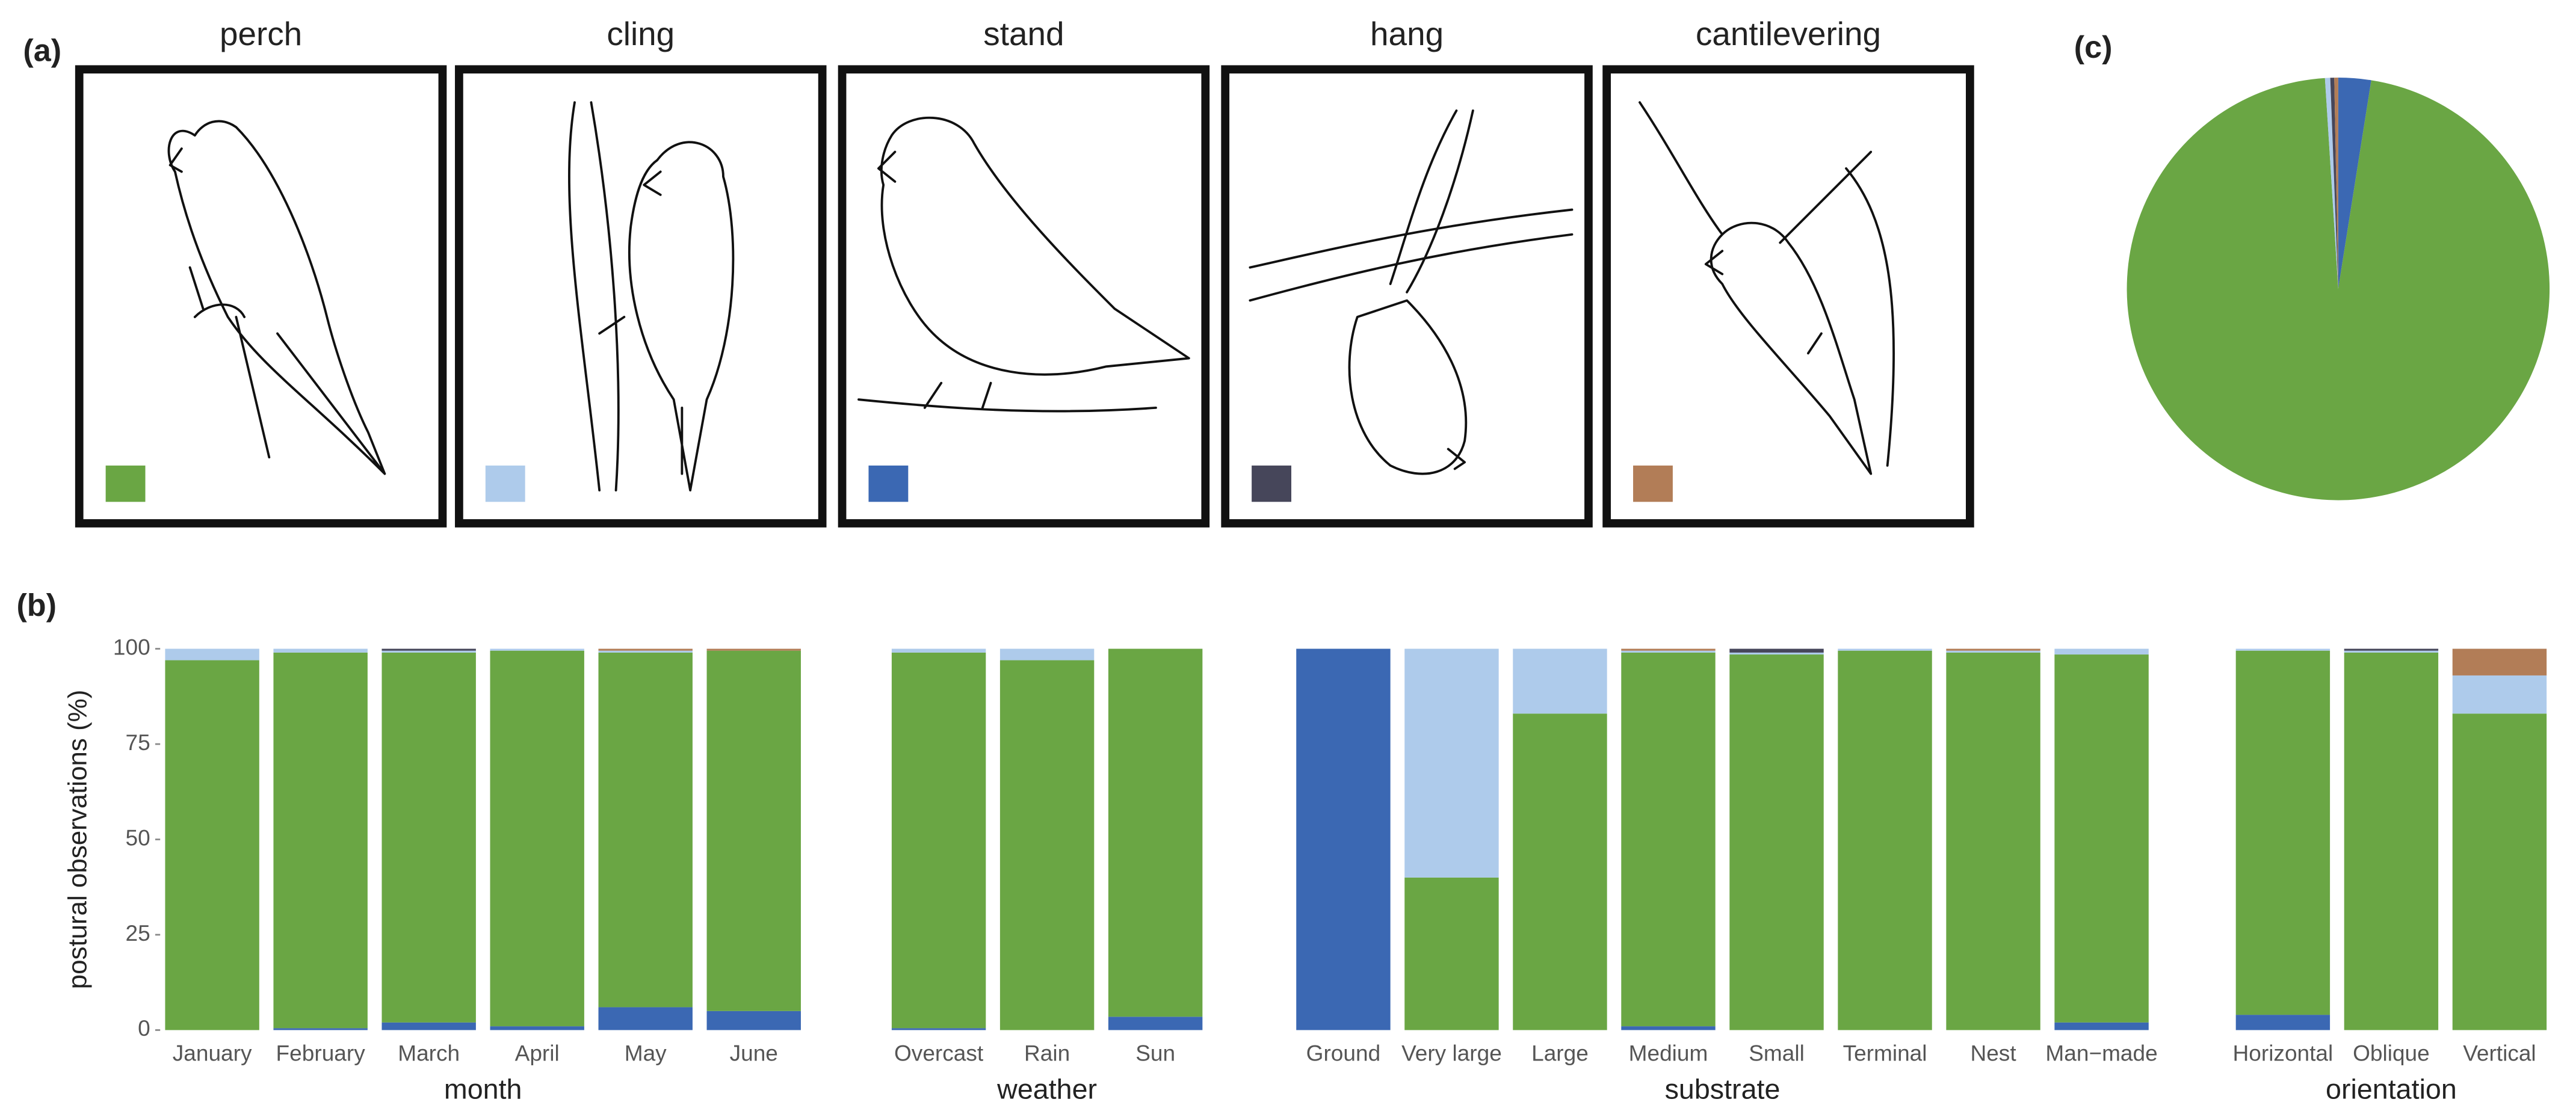 The height and width of the screenshot is (1111, 2576). Describe the element at coordinates (939, 1052) in the screenshot. I see `x-tick-label: Overcast` at that location.